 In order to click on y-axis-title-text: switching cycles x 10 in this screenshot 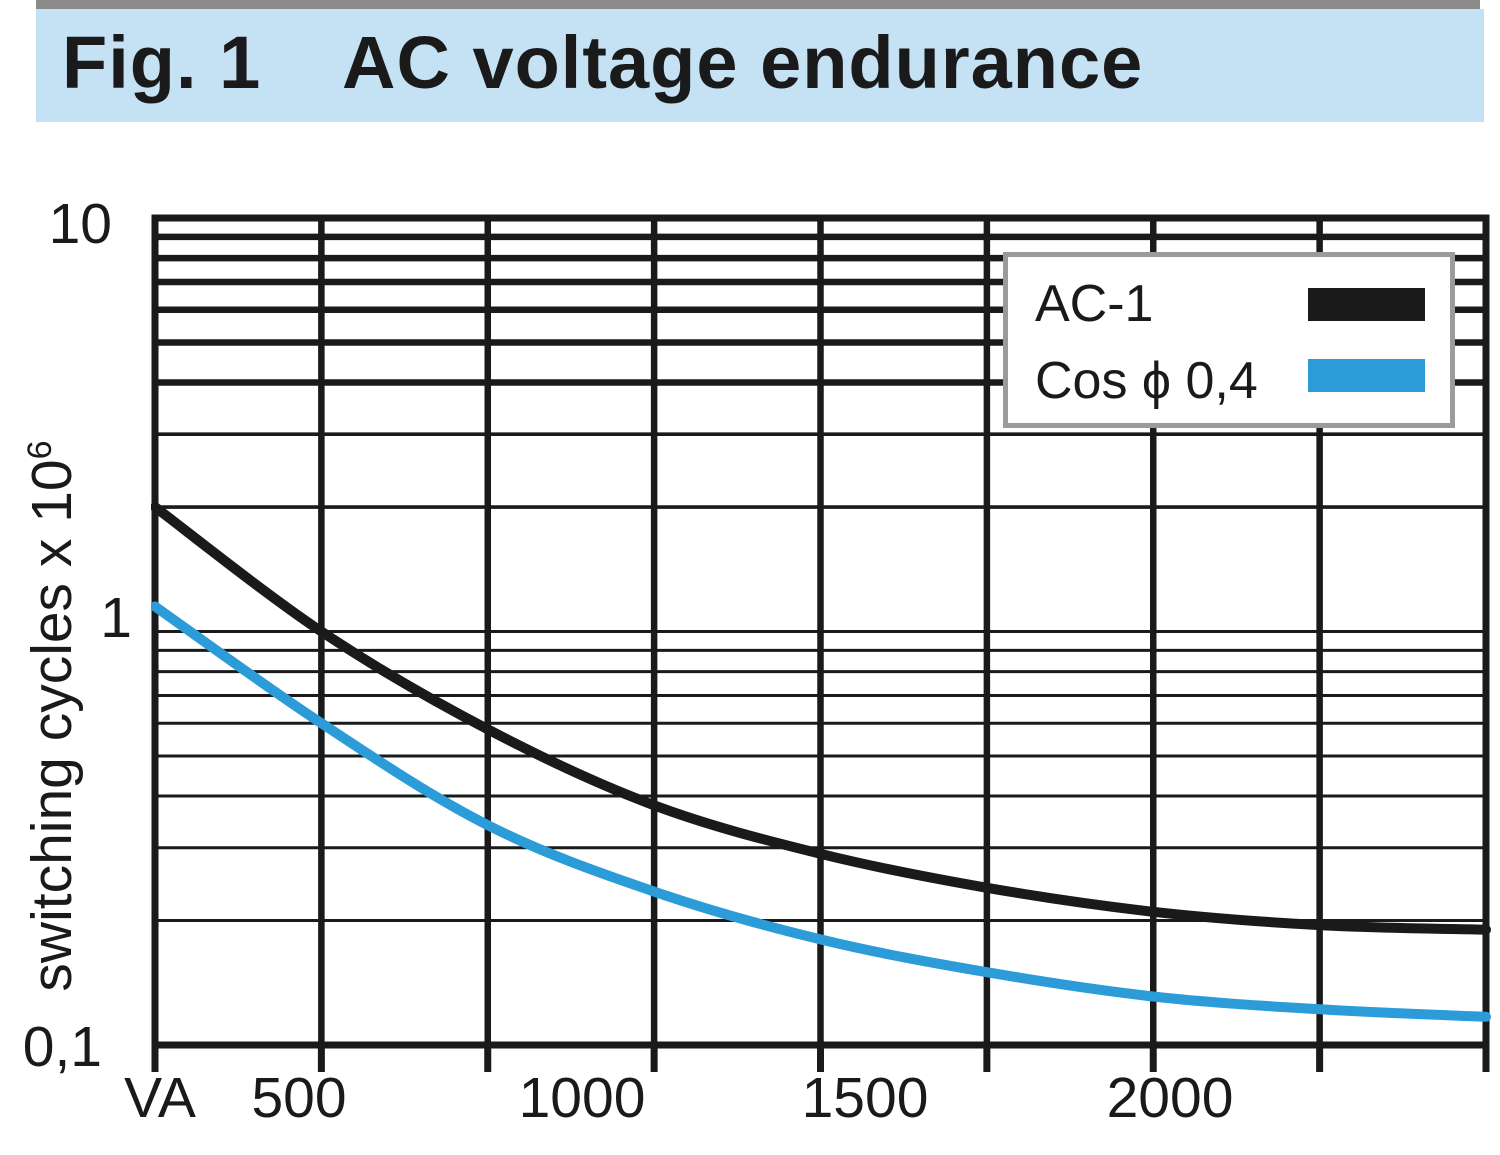, I will do `click(52, 725)`.